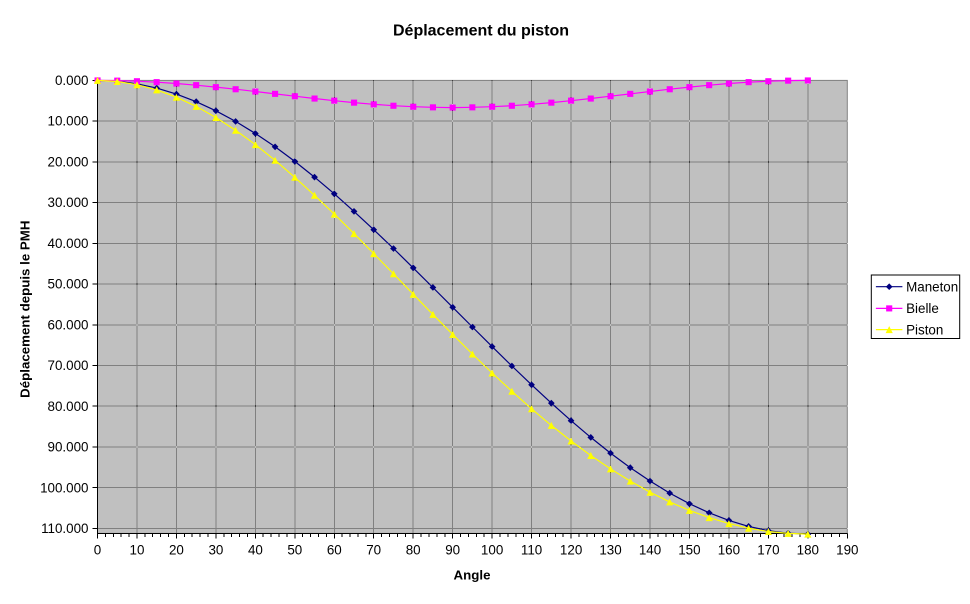 The image size is (970, 604). What do you see at coordinates (932, 286) in the screenshot?
I see `svg-text: Maneton` at bounding box center [932, 286].